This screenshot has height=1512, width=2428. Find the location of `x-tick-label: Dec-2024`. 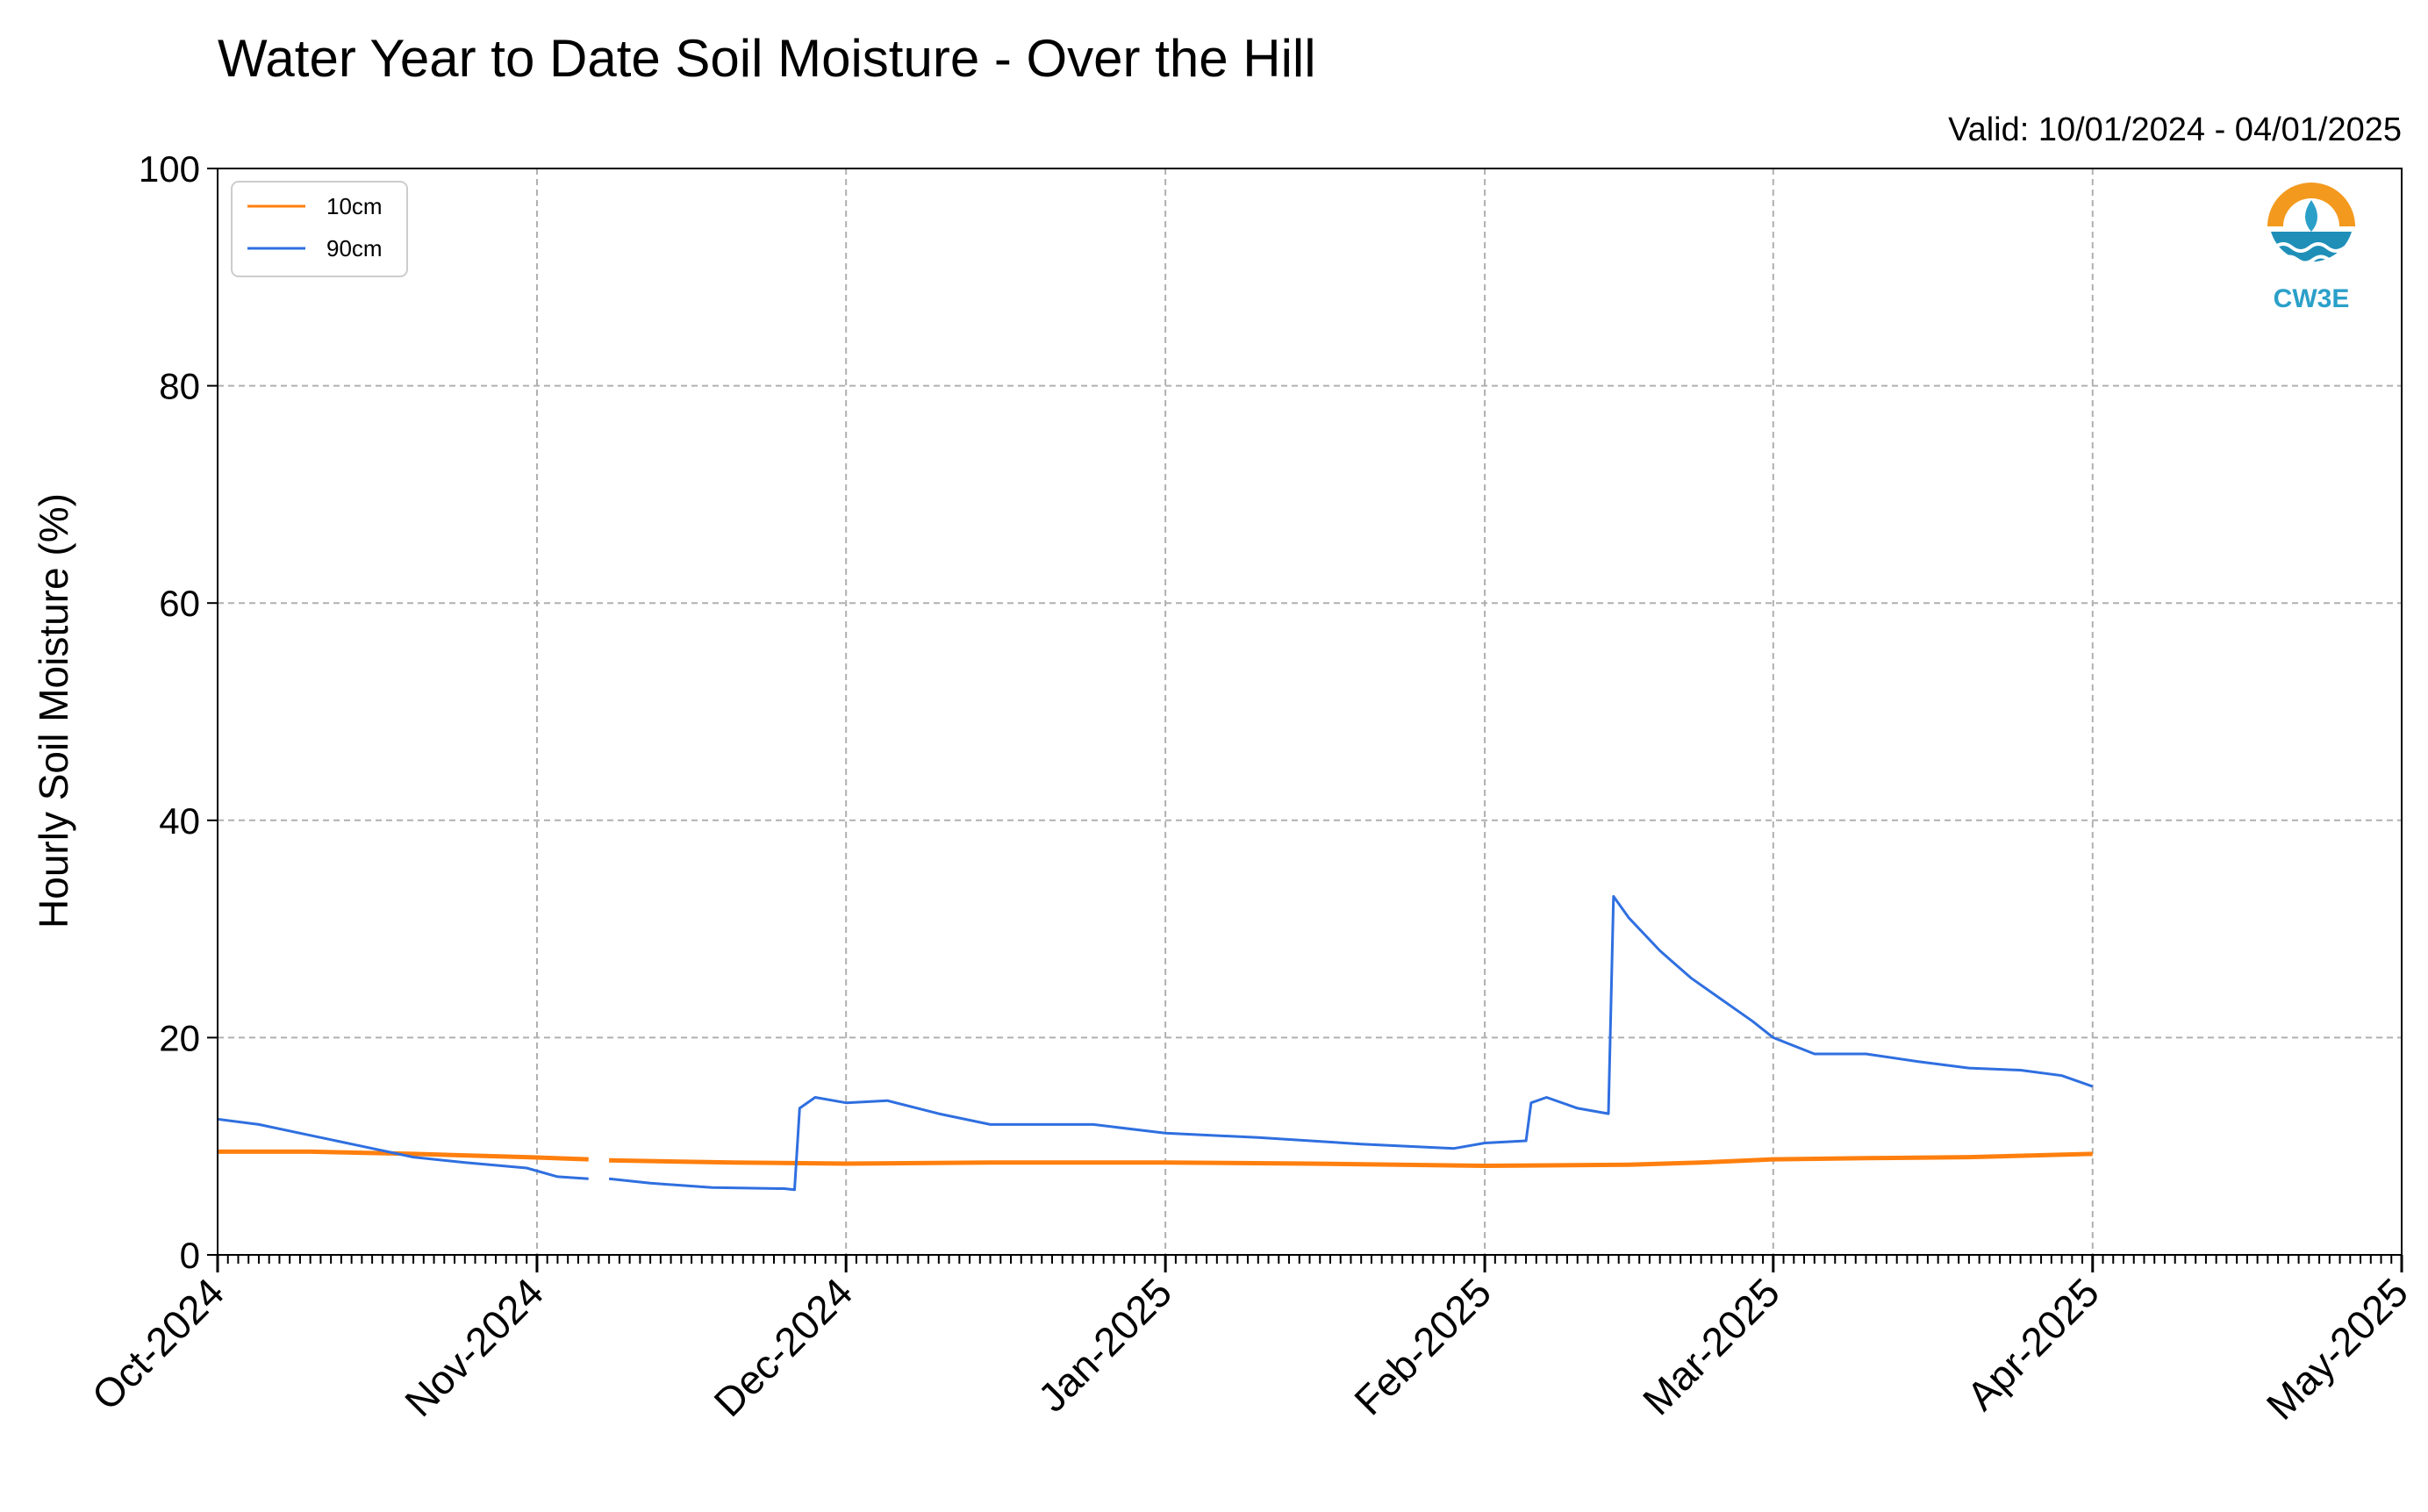

x-tick-label: Dec-2024 is located at coordinates (783, 1347).